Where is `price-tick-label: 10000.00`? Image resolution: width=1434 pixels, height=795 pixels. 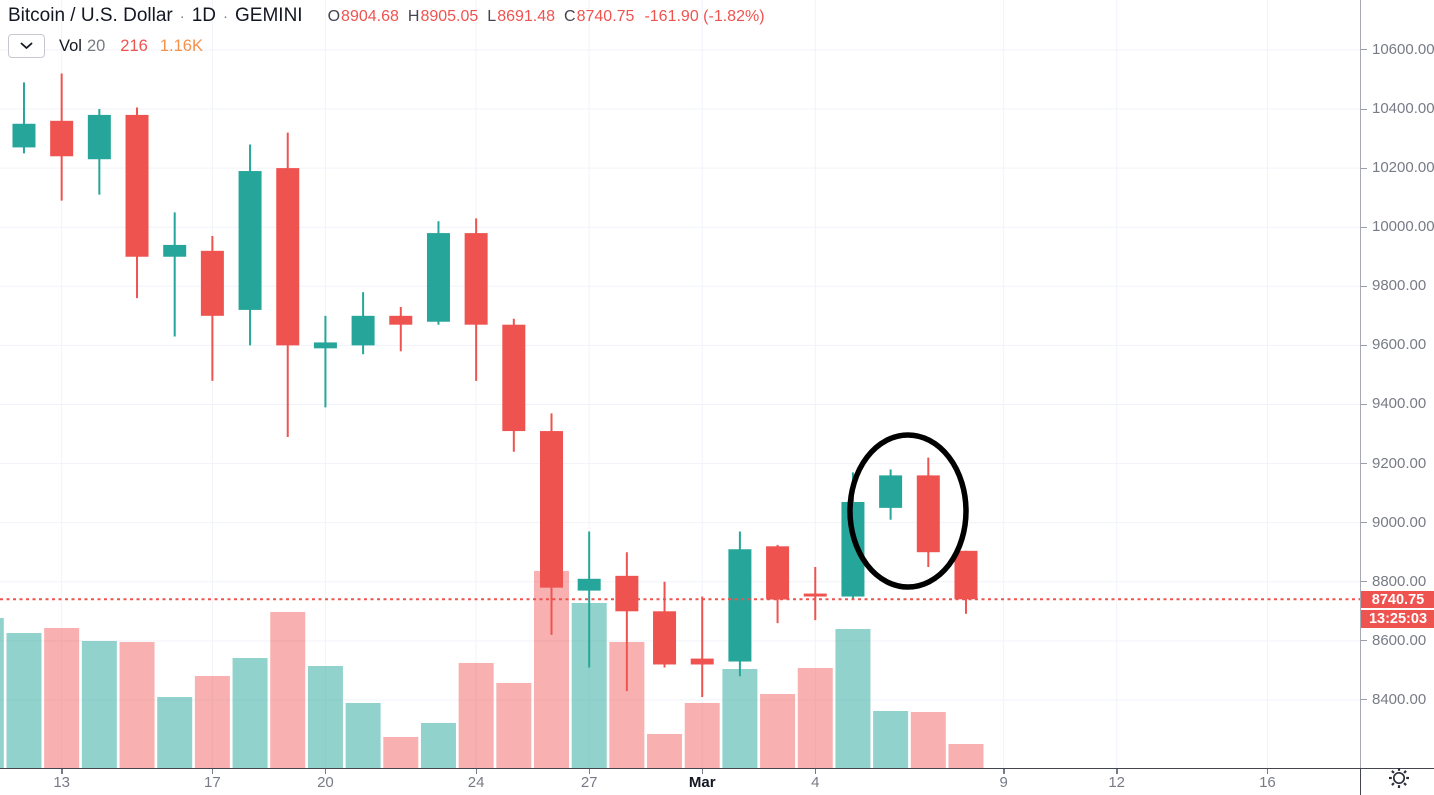 price-tick-label: 10000.00 is located at coordinates (1403, 227).